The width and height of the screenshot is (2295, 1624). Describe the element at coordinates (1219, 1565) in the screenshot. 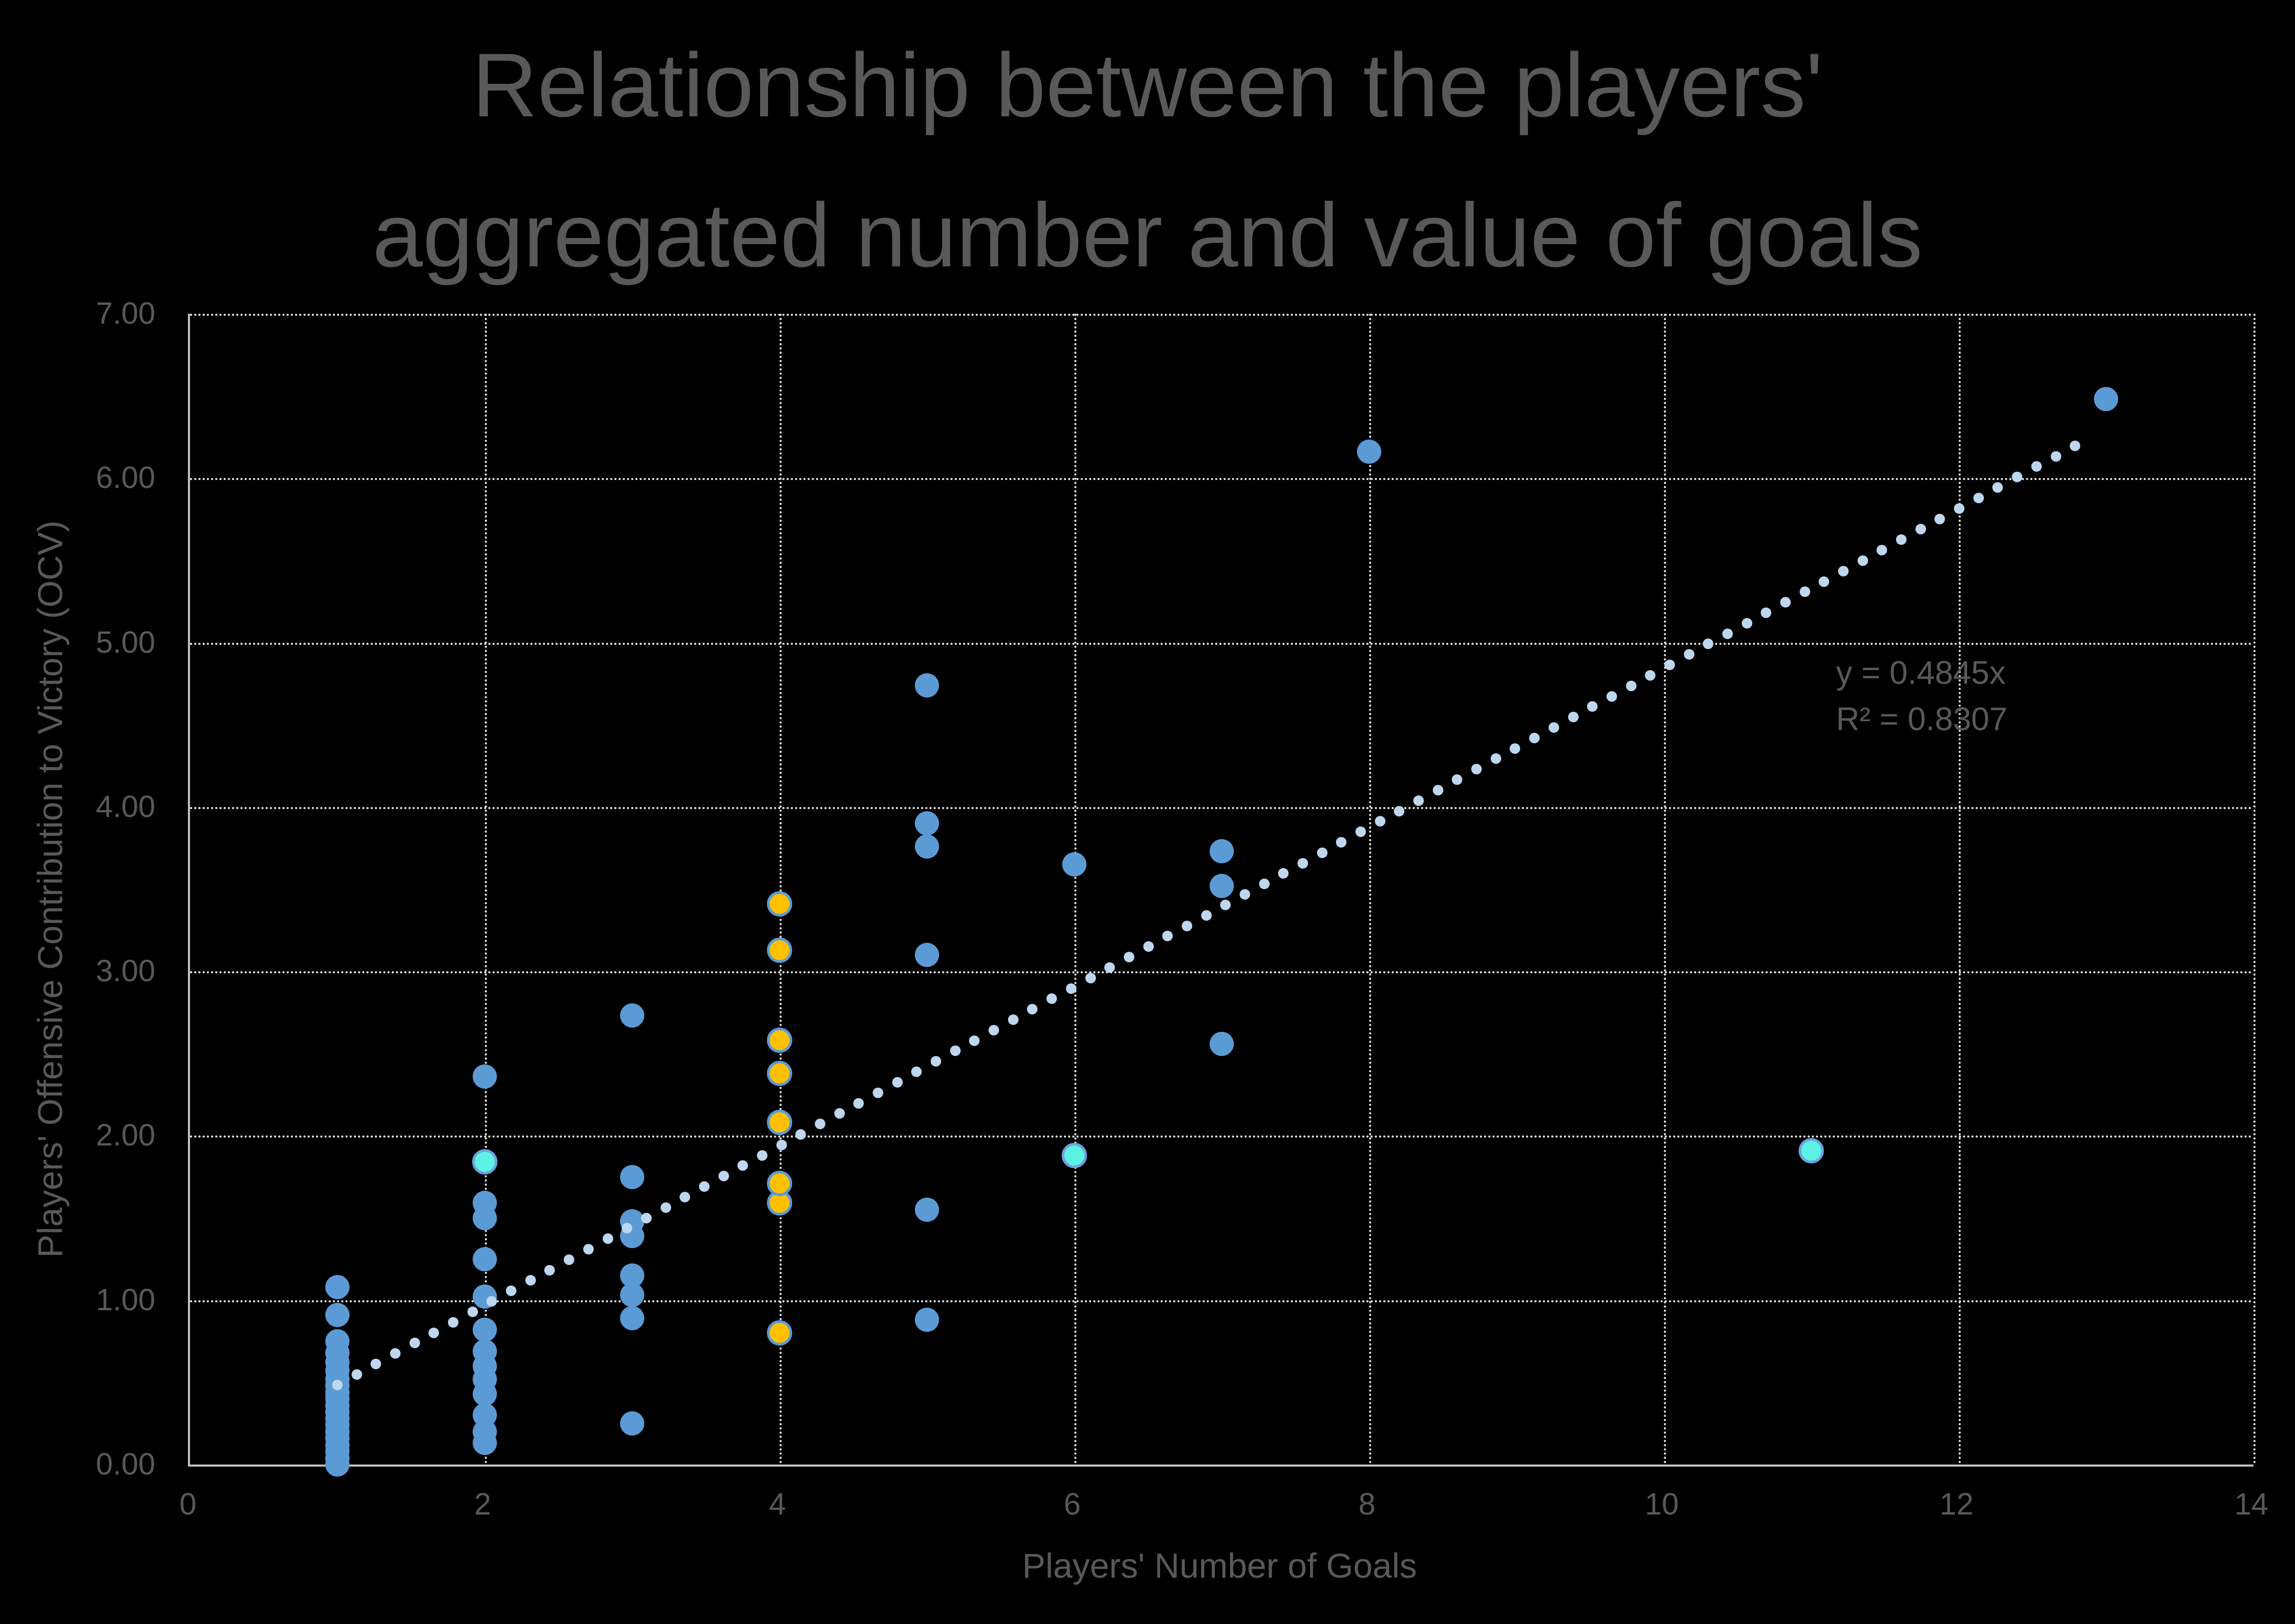

I see `x-axis-title: Players' Number of Goals` at that location.